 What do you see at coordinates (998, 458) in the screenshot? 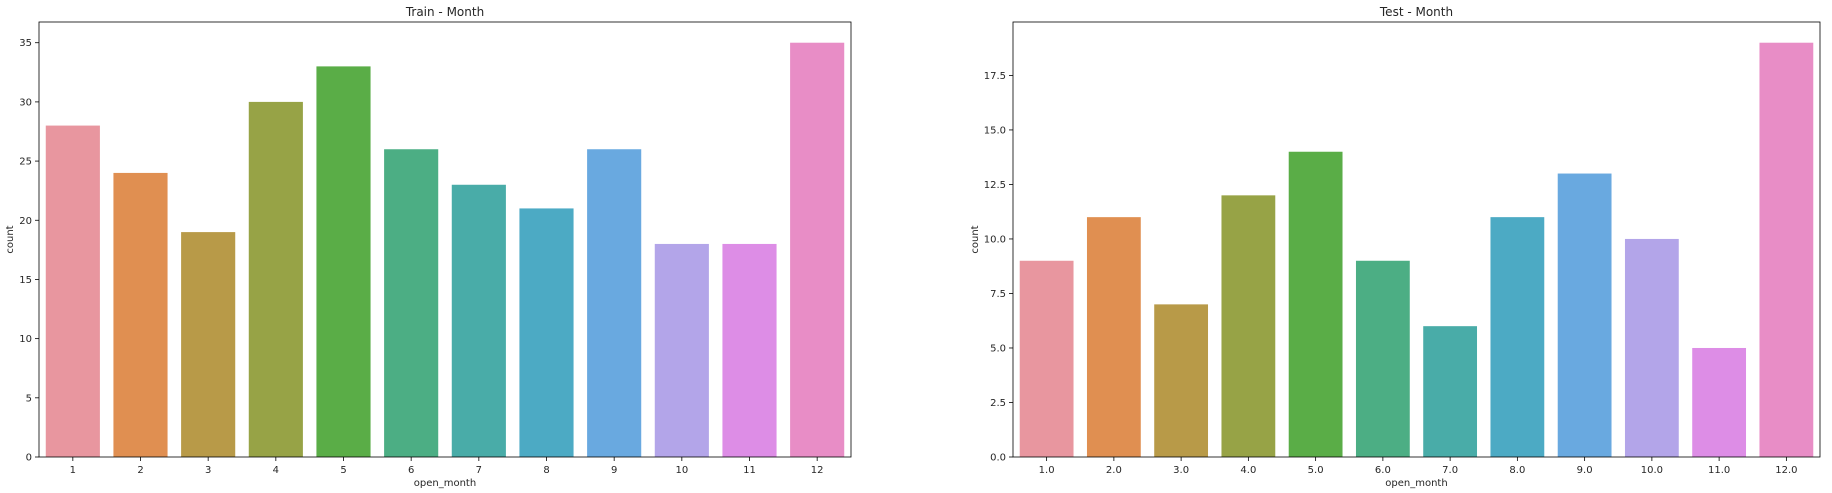
I see `y-tick-label: 0.0` at bounding box center [998, 458].